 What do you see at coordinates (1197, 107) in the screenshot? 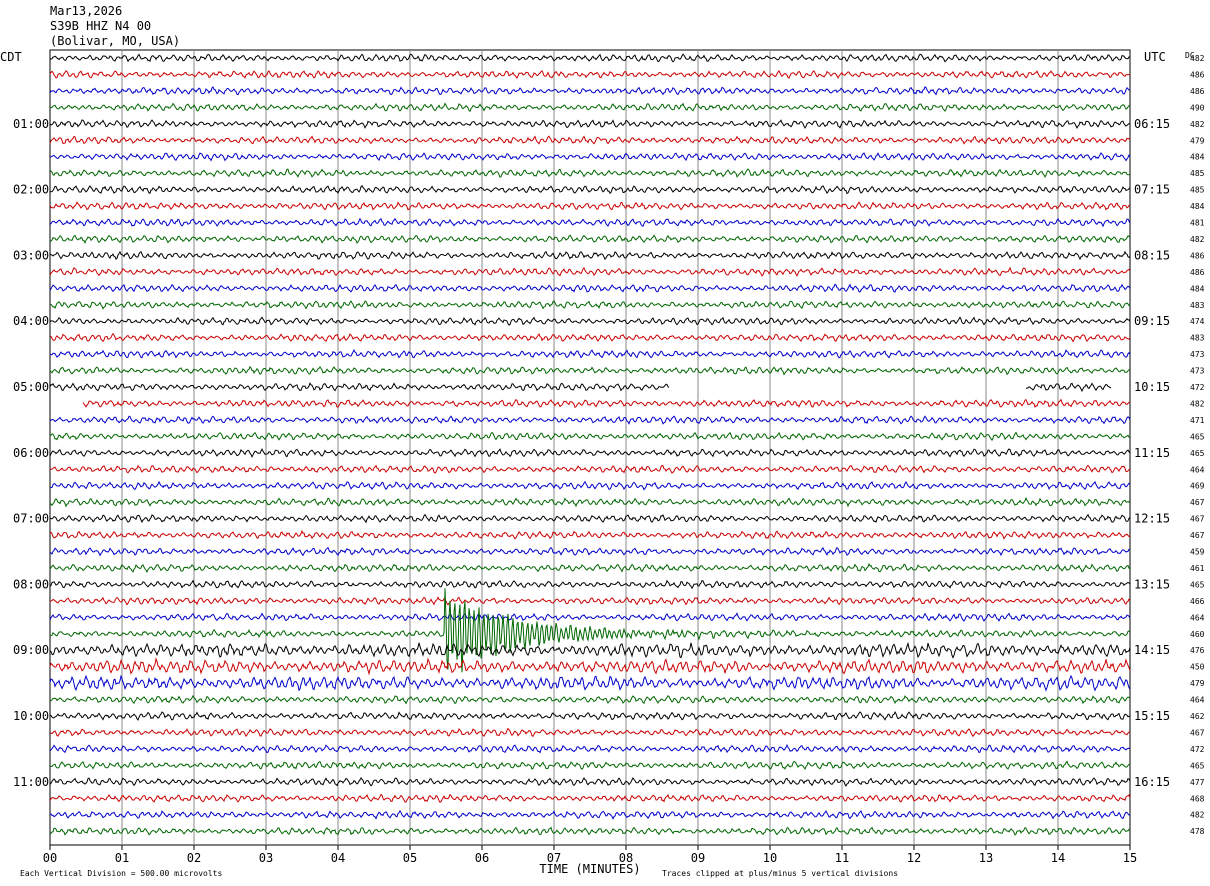
I see `dc-offset-label: 490` at bounding box center [1197, 107].